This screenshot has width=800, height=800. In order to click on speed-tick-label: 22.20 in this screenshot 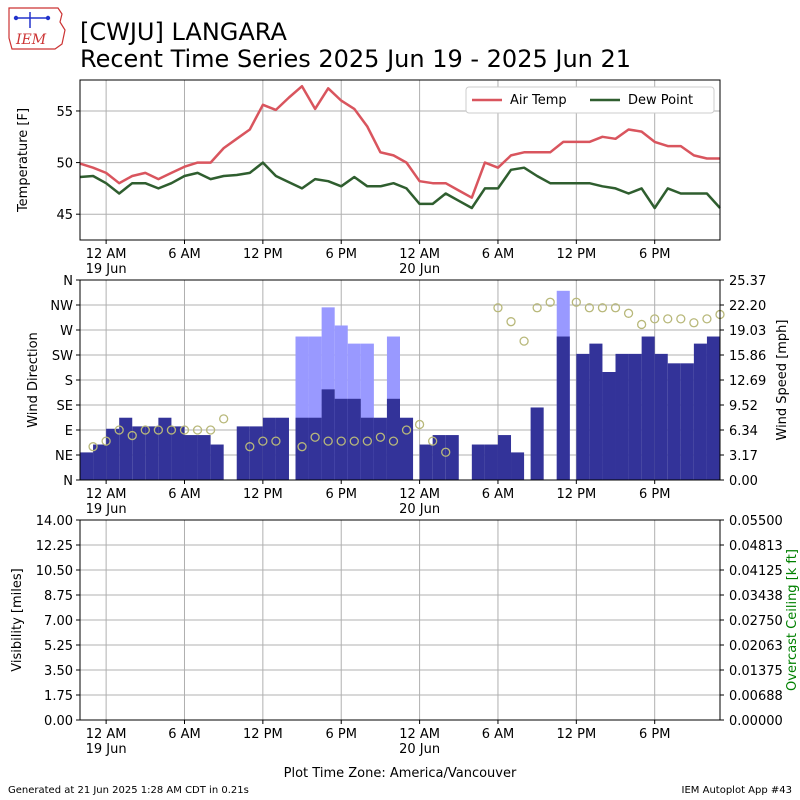, I will do `click(747, 306)`.